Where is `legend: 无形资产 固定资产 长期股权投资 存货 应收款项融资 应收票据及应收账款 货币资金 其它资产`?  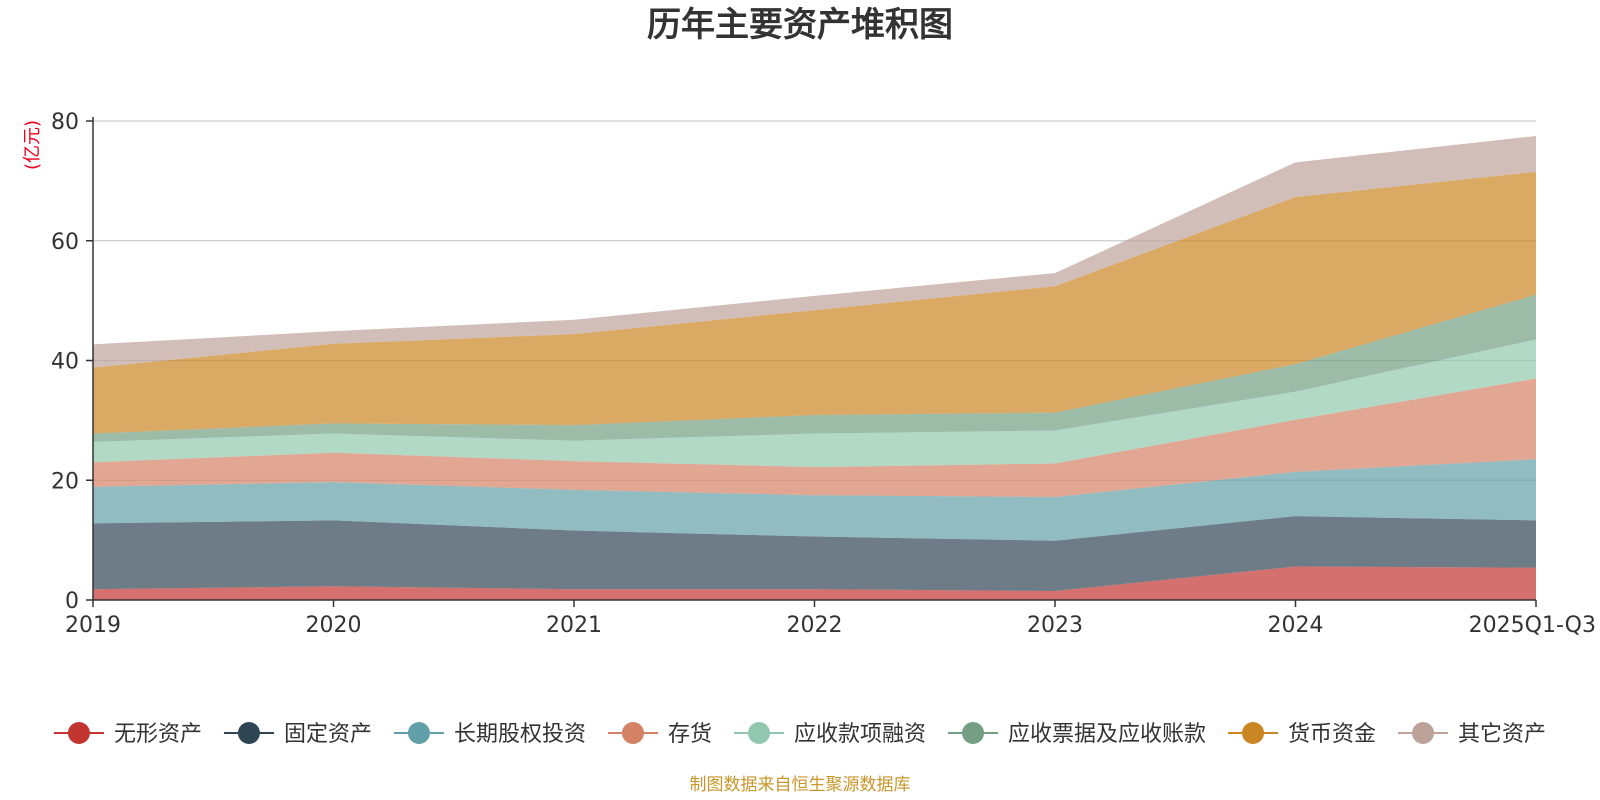
legend: 无形资产 固定资产 长期股权投资 存货 应收款项融资 应收票据及应收账款 货币资金 其它资产 is located at coordinates (799, 734).